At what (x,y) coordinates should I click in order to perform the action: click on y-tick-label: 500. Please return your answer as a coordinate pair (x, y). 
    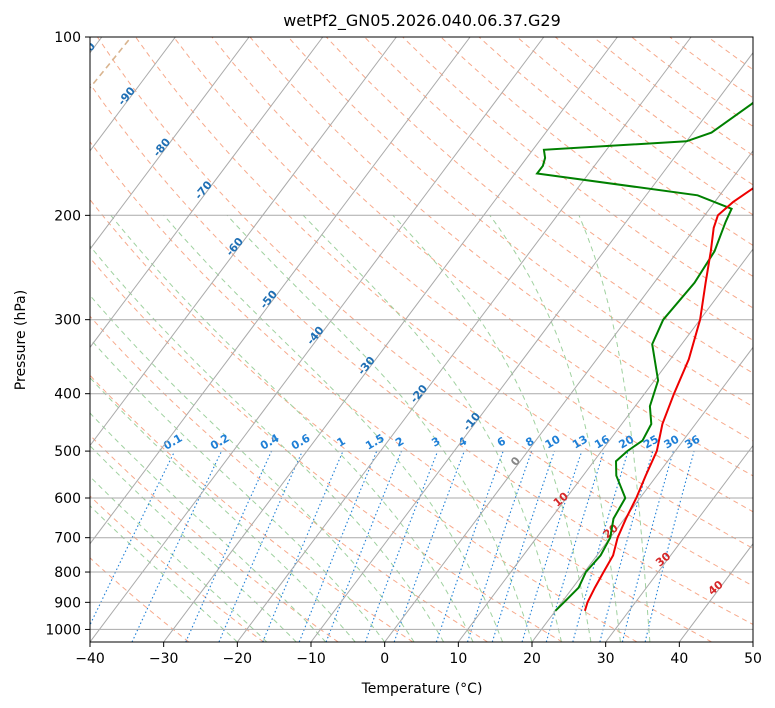
    Looking at the image, I should click on (67, 452).